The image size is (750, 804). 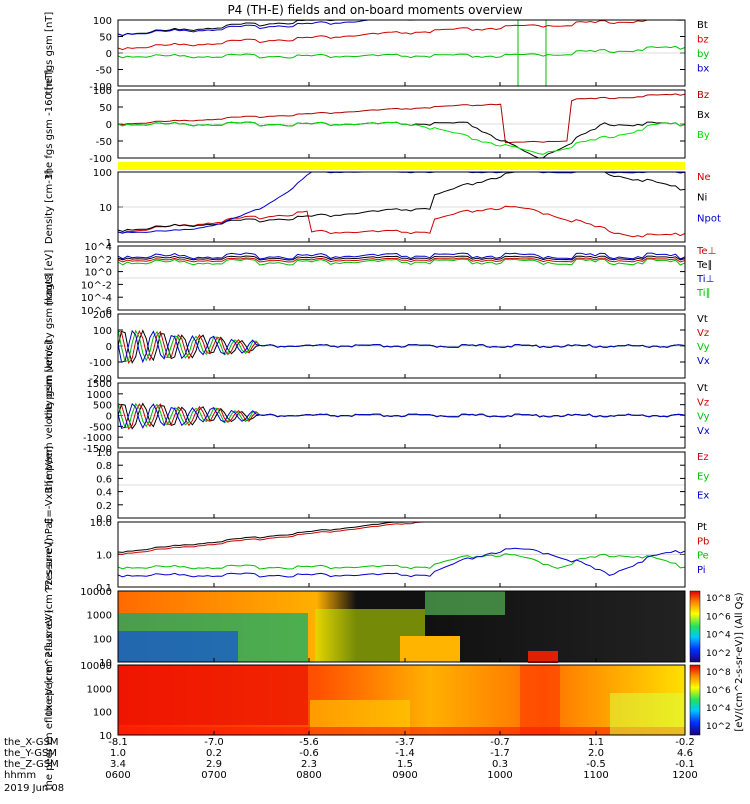 I want to click on panel-7: E=-VxB [mV/m] 1.0 0.8 0.6 0.4 0.2 0.0 Ez Ey Ex, so click(x=376, y=485).